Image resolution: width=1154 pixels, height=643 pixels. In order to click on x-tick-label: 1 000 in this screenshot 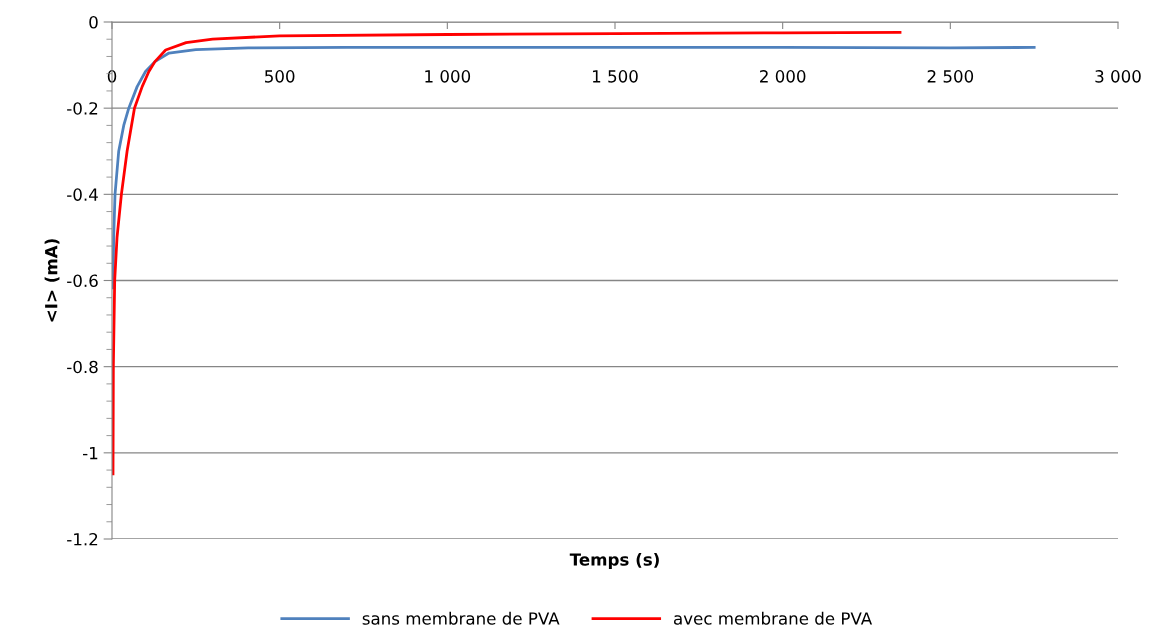, I will do `click(448, 76)`.